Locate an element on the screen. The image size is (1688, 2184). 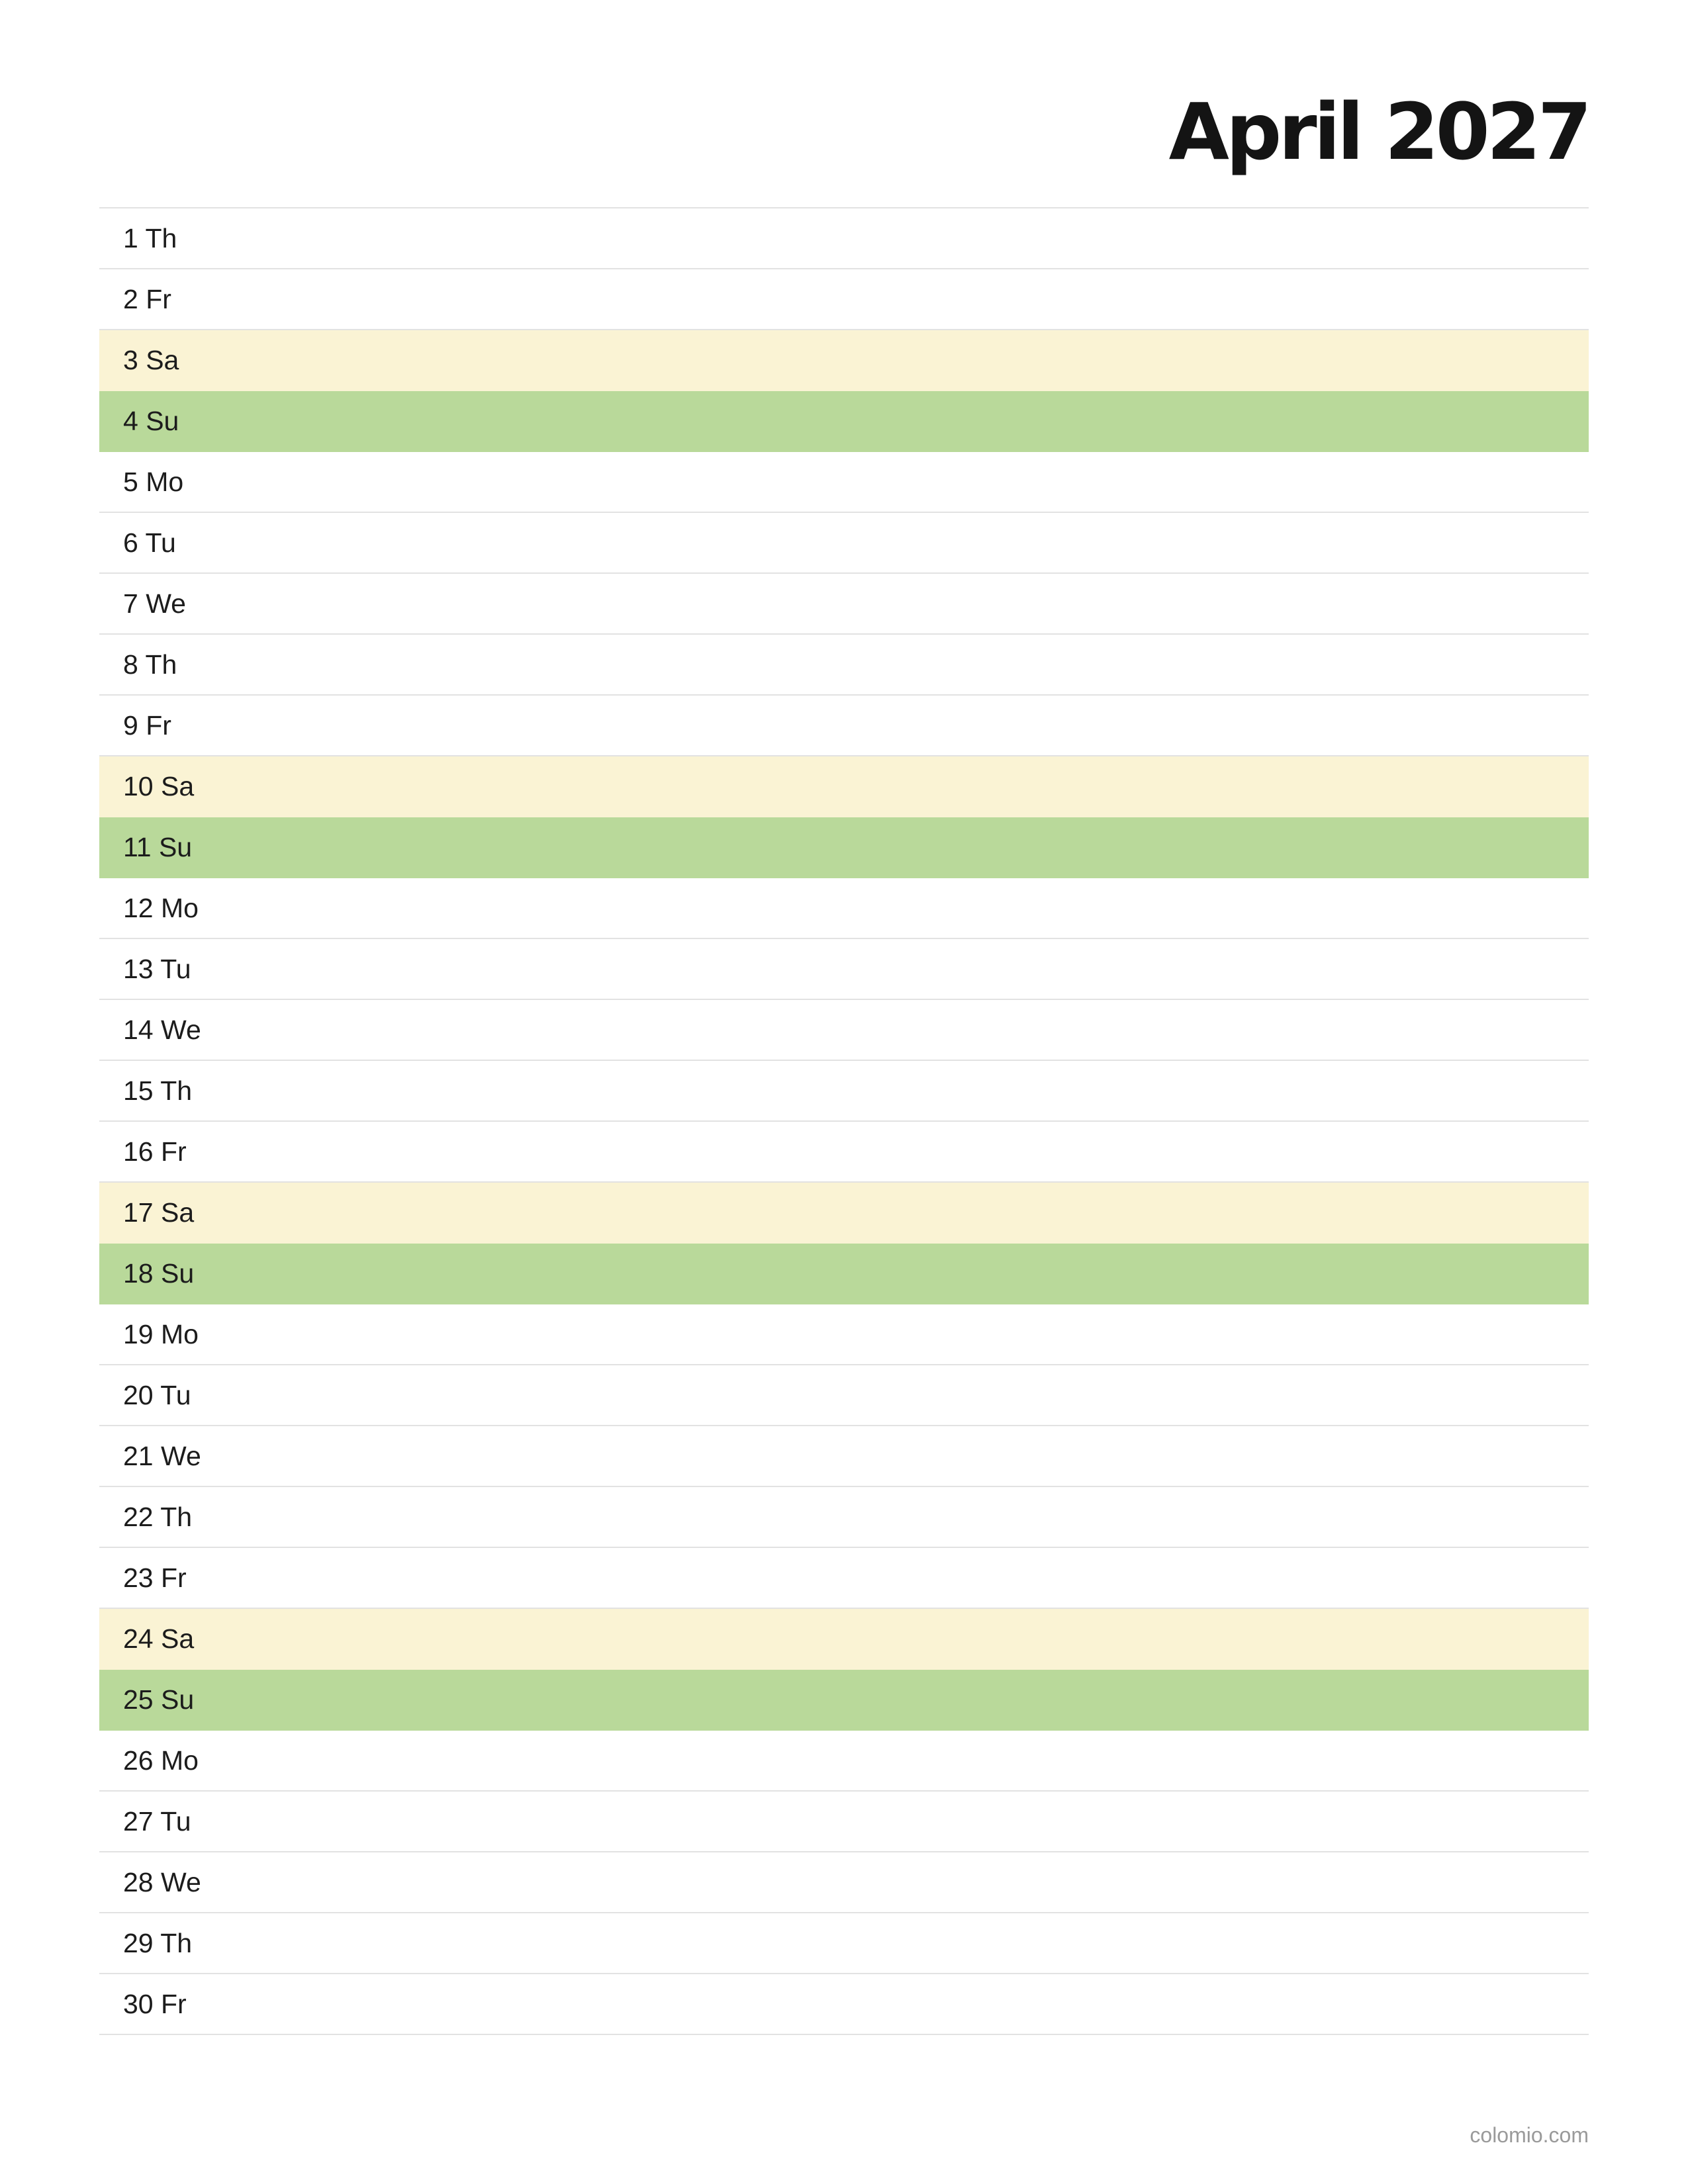
day-label: 19 Mo is located at coordinates (161, 1333).